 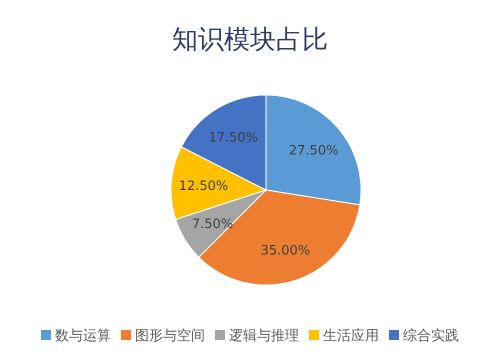 I want to click on legend-label: 综合实践, so click(x=431, y=336).